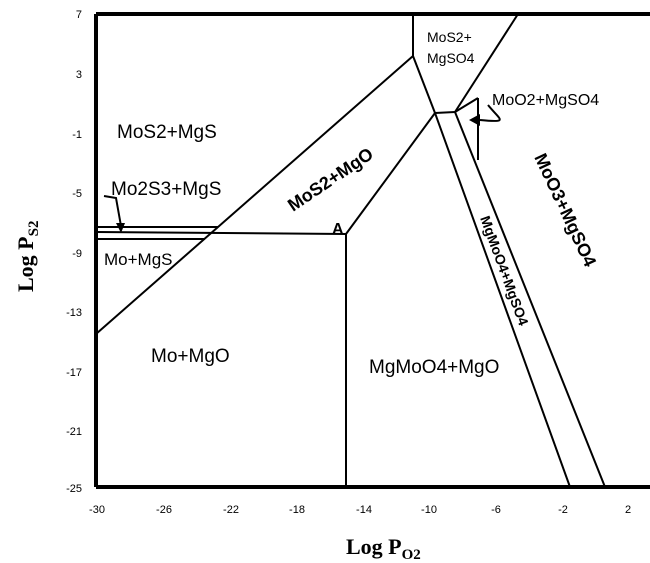  I want to click on region-label-mo-mgs: Mo+MgS, so click(138, 259).